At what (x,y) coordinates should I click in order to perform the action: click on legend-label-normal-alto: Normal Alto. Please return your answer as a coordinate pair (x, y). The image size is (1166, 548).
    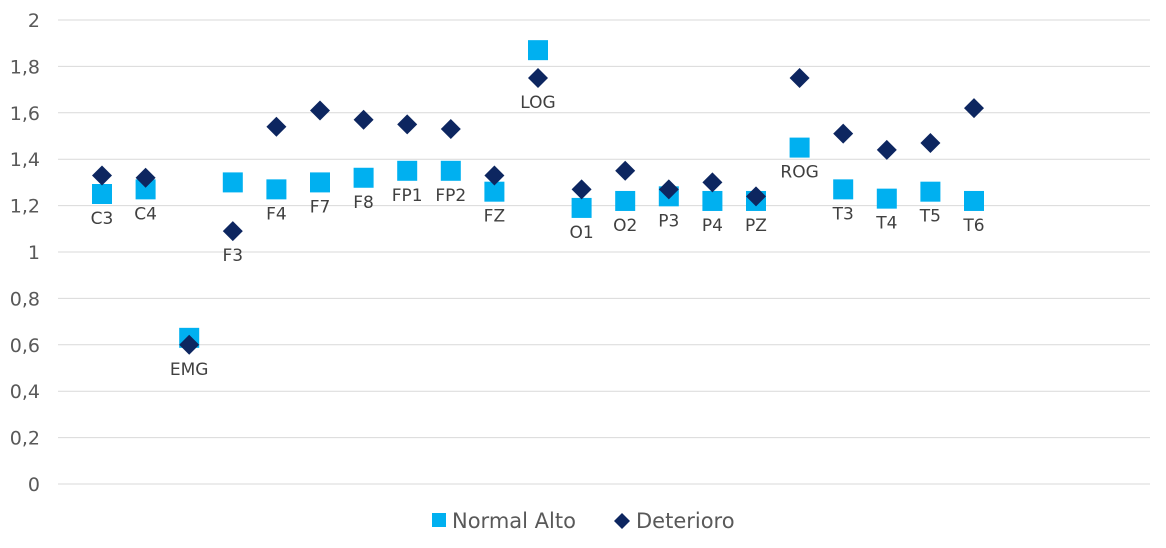
    Looking at the image, I should click on (514, 521).